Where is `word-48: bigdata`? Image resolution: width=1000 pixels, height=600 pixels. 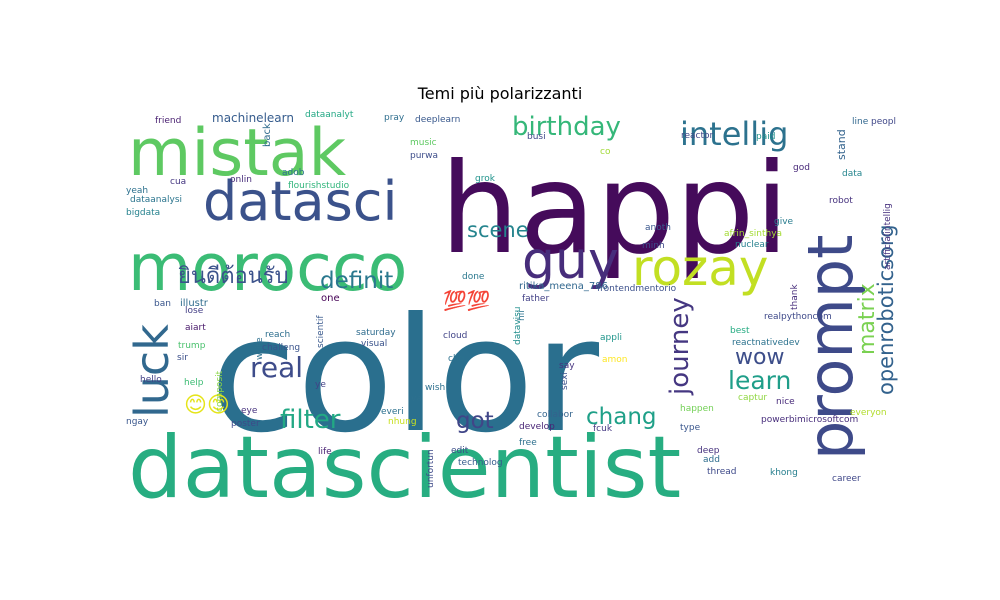 word-48: bigdata is located at coordinates (143, 213).